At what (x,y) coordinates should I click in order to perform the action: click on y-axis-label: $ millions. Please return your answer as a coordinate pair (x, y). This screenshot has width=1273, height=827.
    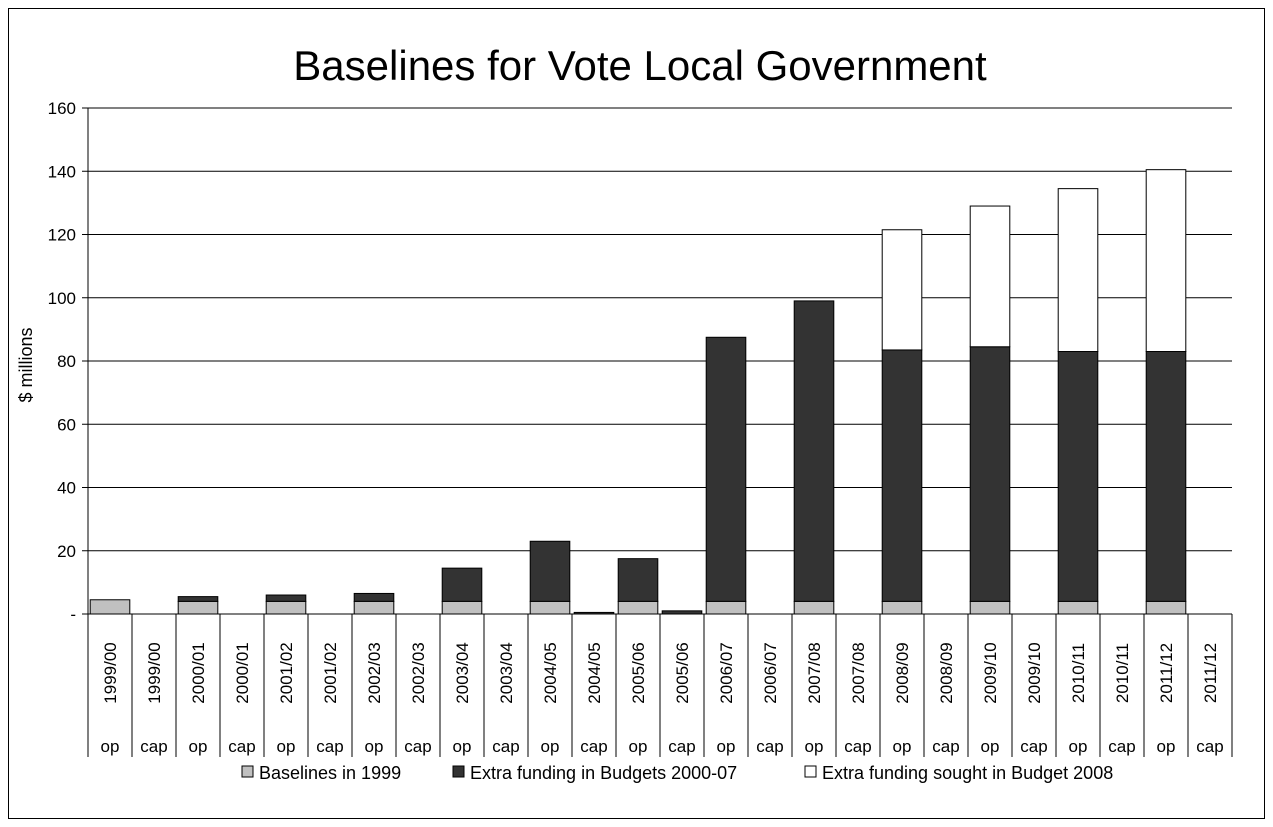
    Looking at the image, I should click on (26, 364).